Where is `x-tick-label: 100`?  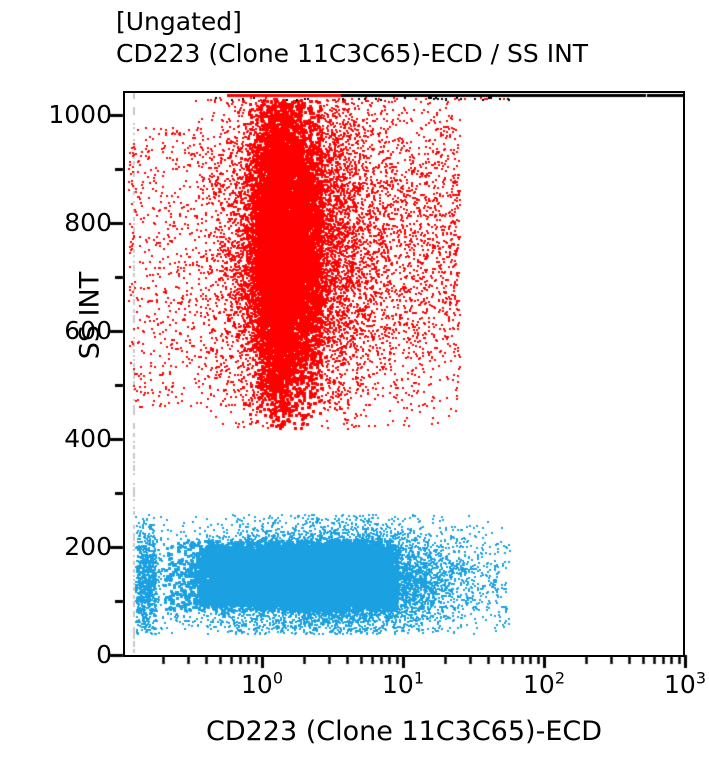 x-tick-label: 100 is located at coordinates (262, 683).